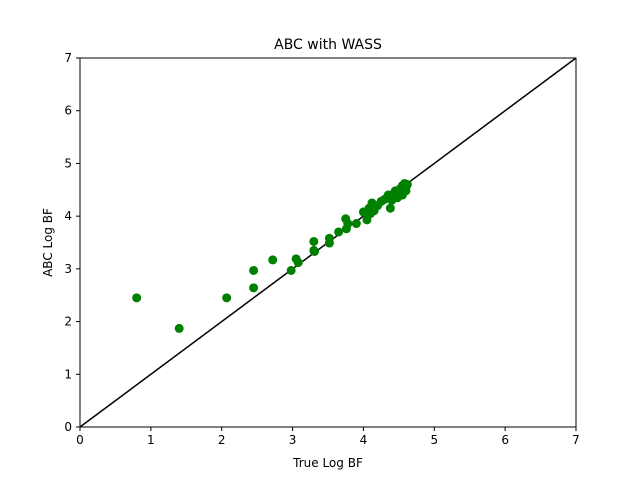  What do you see at coordinates (434, 440) in the screenshot?
I see `x-tick-label: 5` at bounding box center [434, 440].